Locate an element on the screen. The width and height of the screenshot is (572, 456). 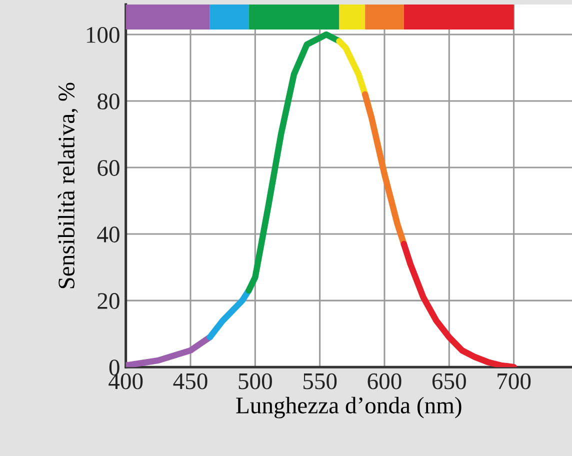
x-tick-label: 650 is located at coordinates (449, 381).